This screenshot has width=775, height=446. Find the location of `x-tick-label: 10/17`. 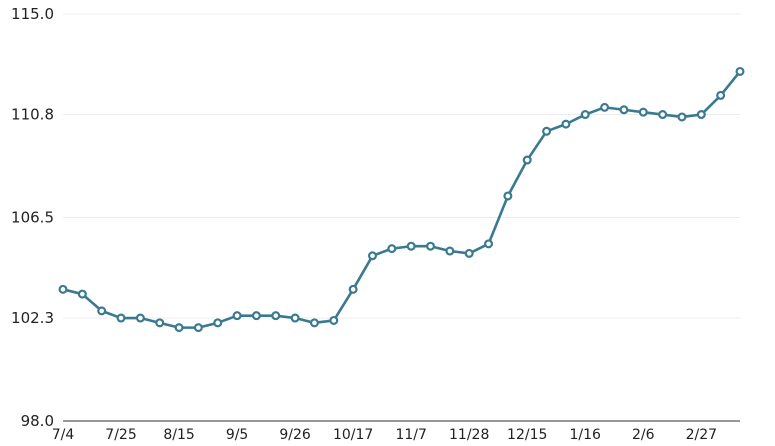

x-tick-label: 10/17 is located at coordinates (353, 435).